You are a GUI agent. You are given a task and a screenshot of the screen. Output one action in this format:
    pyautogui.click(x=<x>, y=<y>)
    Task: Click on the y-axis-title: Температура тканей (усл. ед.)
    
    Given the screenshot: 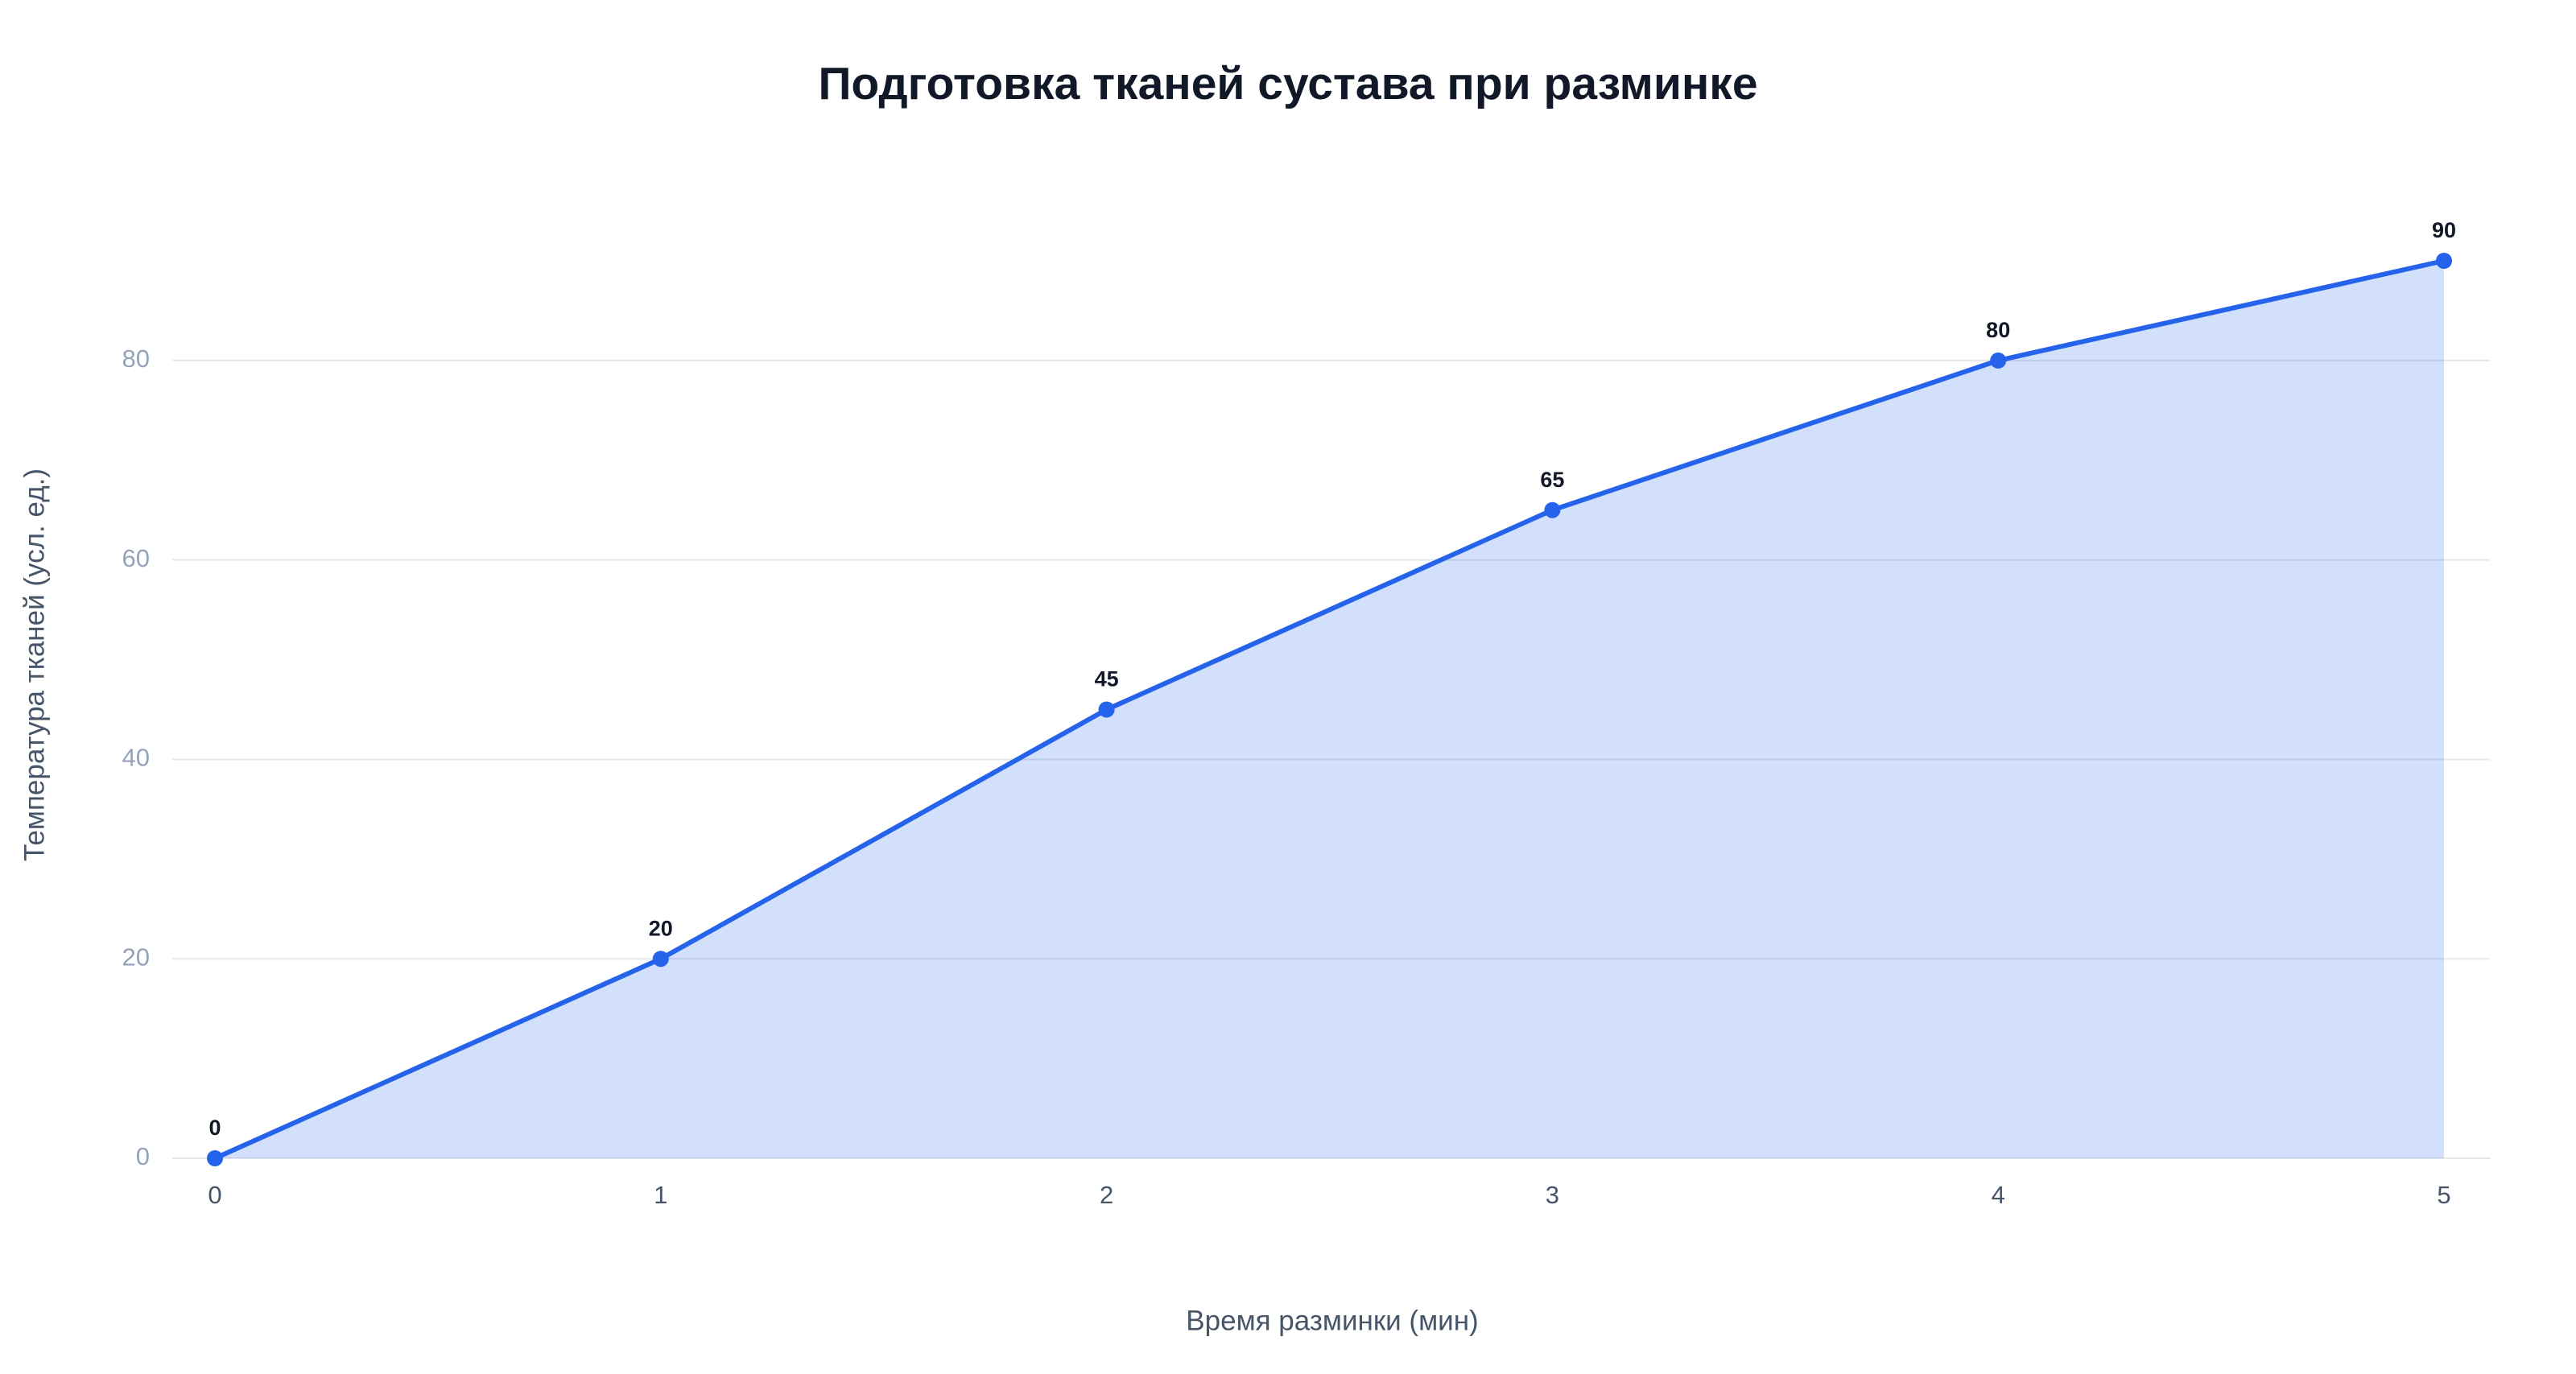 What is the action you would take?
    pyautogui.click(x=34, y=664)
    